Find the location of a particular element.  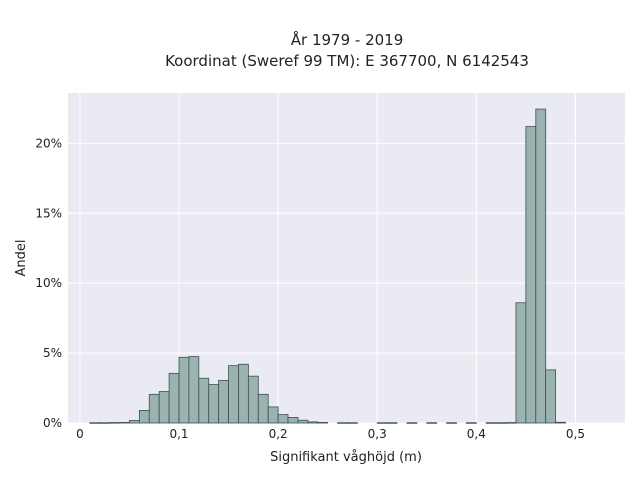

y-tick-label: 0% is located at coordinates (52, 423).